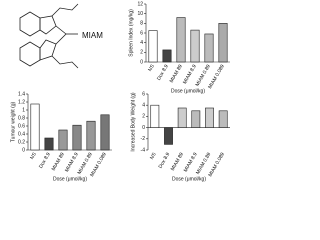  Describe the element at coordinates (143, 139) in the screenshot. I see `y-tick-label: -2` at that location.